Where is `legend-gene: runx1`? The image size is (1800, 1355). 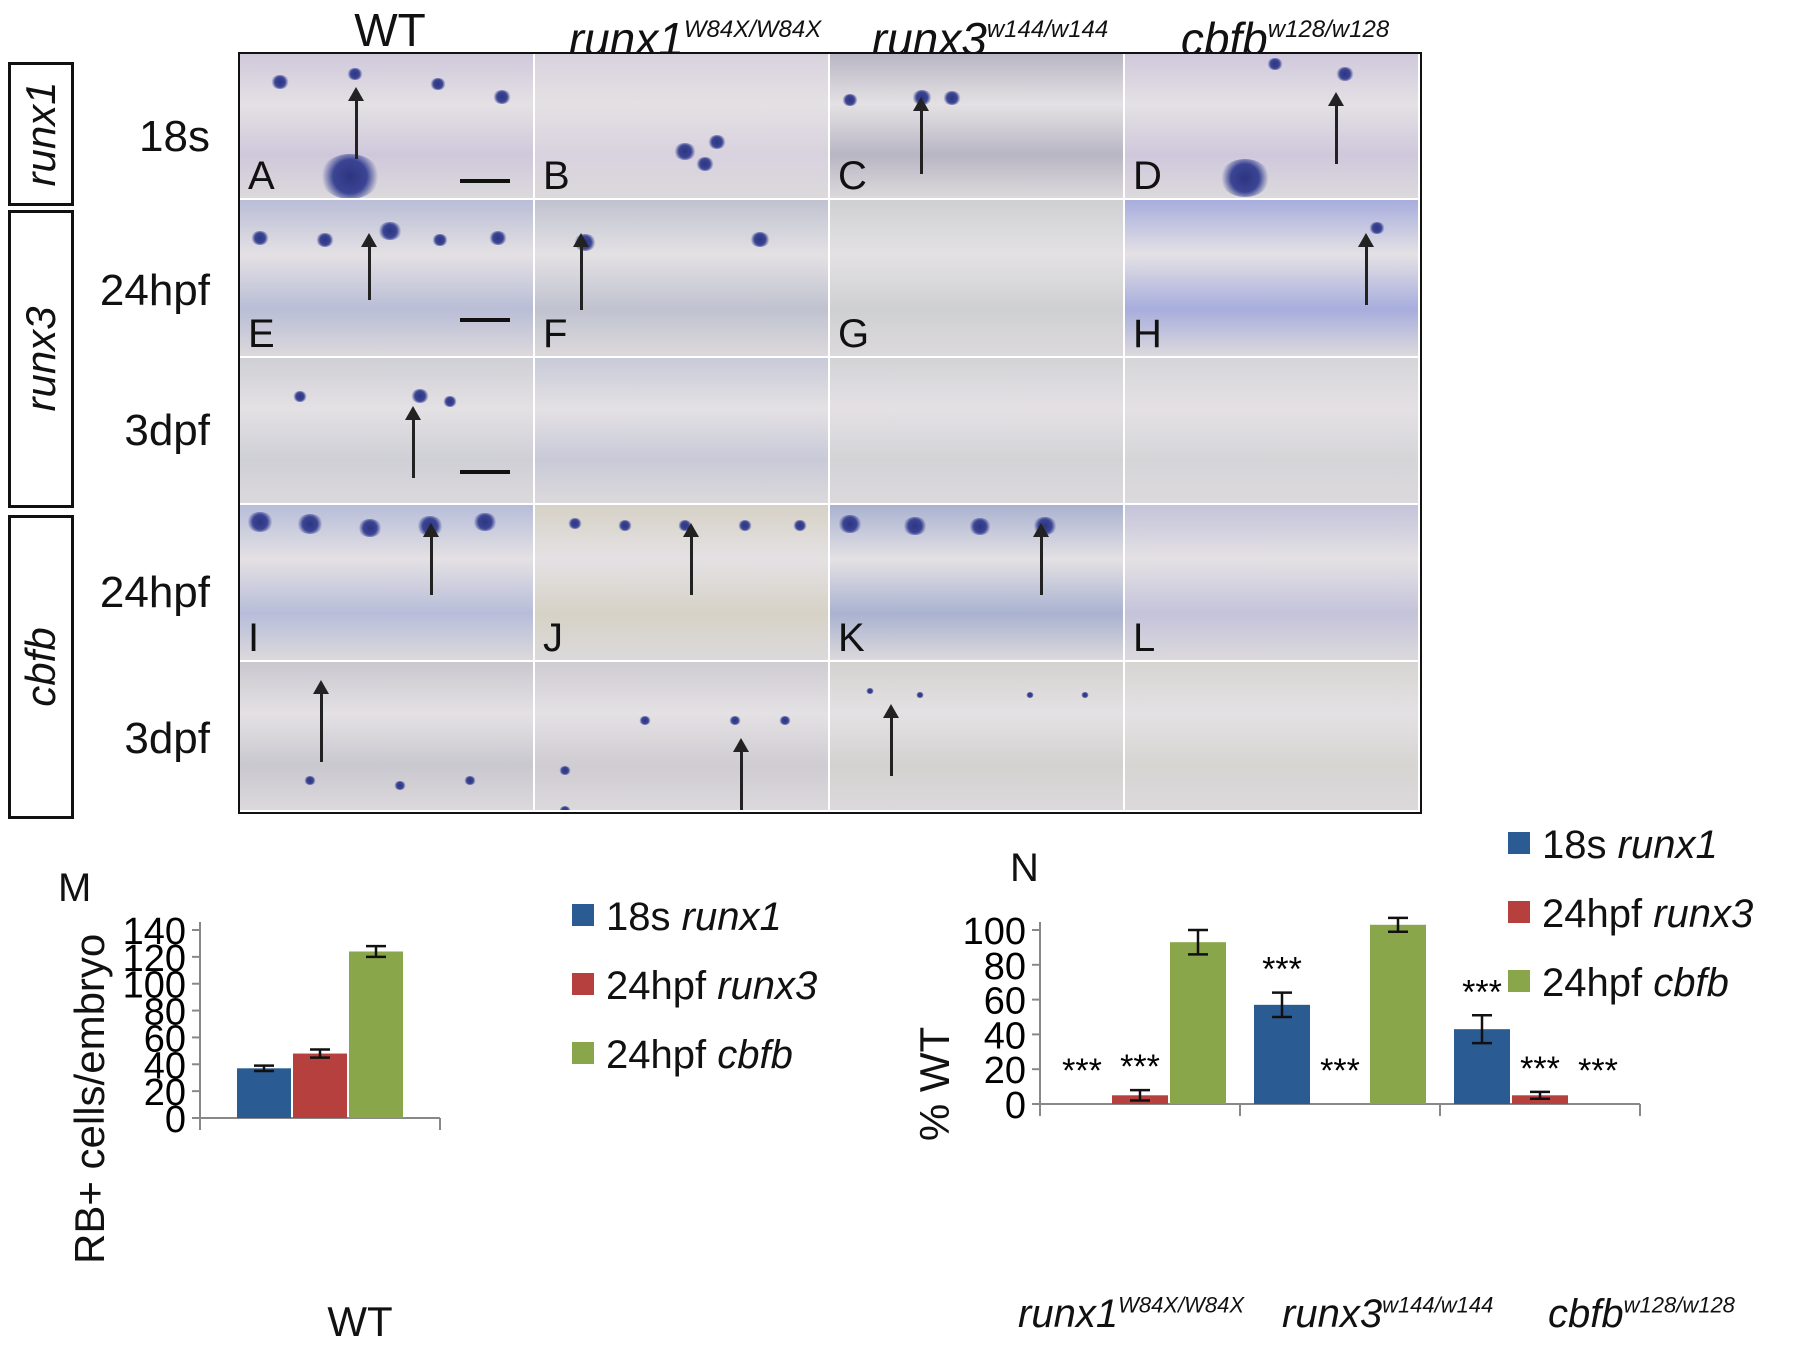
legend-gene: runx1 is located at coordinates (1667, 845).